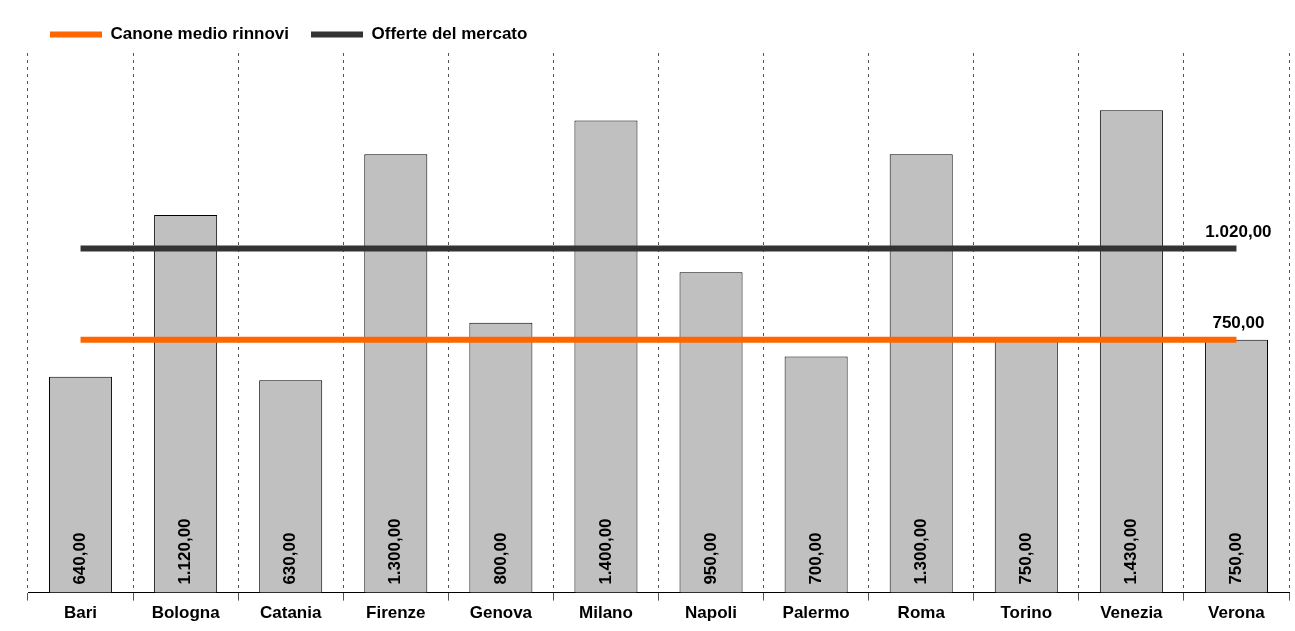 The image size is (1295, 631). Describe the element at coordinates (711, 613) in the screenshot. I see `x-tick-label: Napoli` at that location.